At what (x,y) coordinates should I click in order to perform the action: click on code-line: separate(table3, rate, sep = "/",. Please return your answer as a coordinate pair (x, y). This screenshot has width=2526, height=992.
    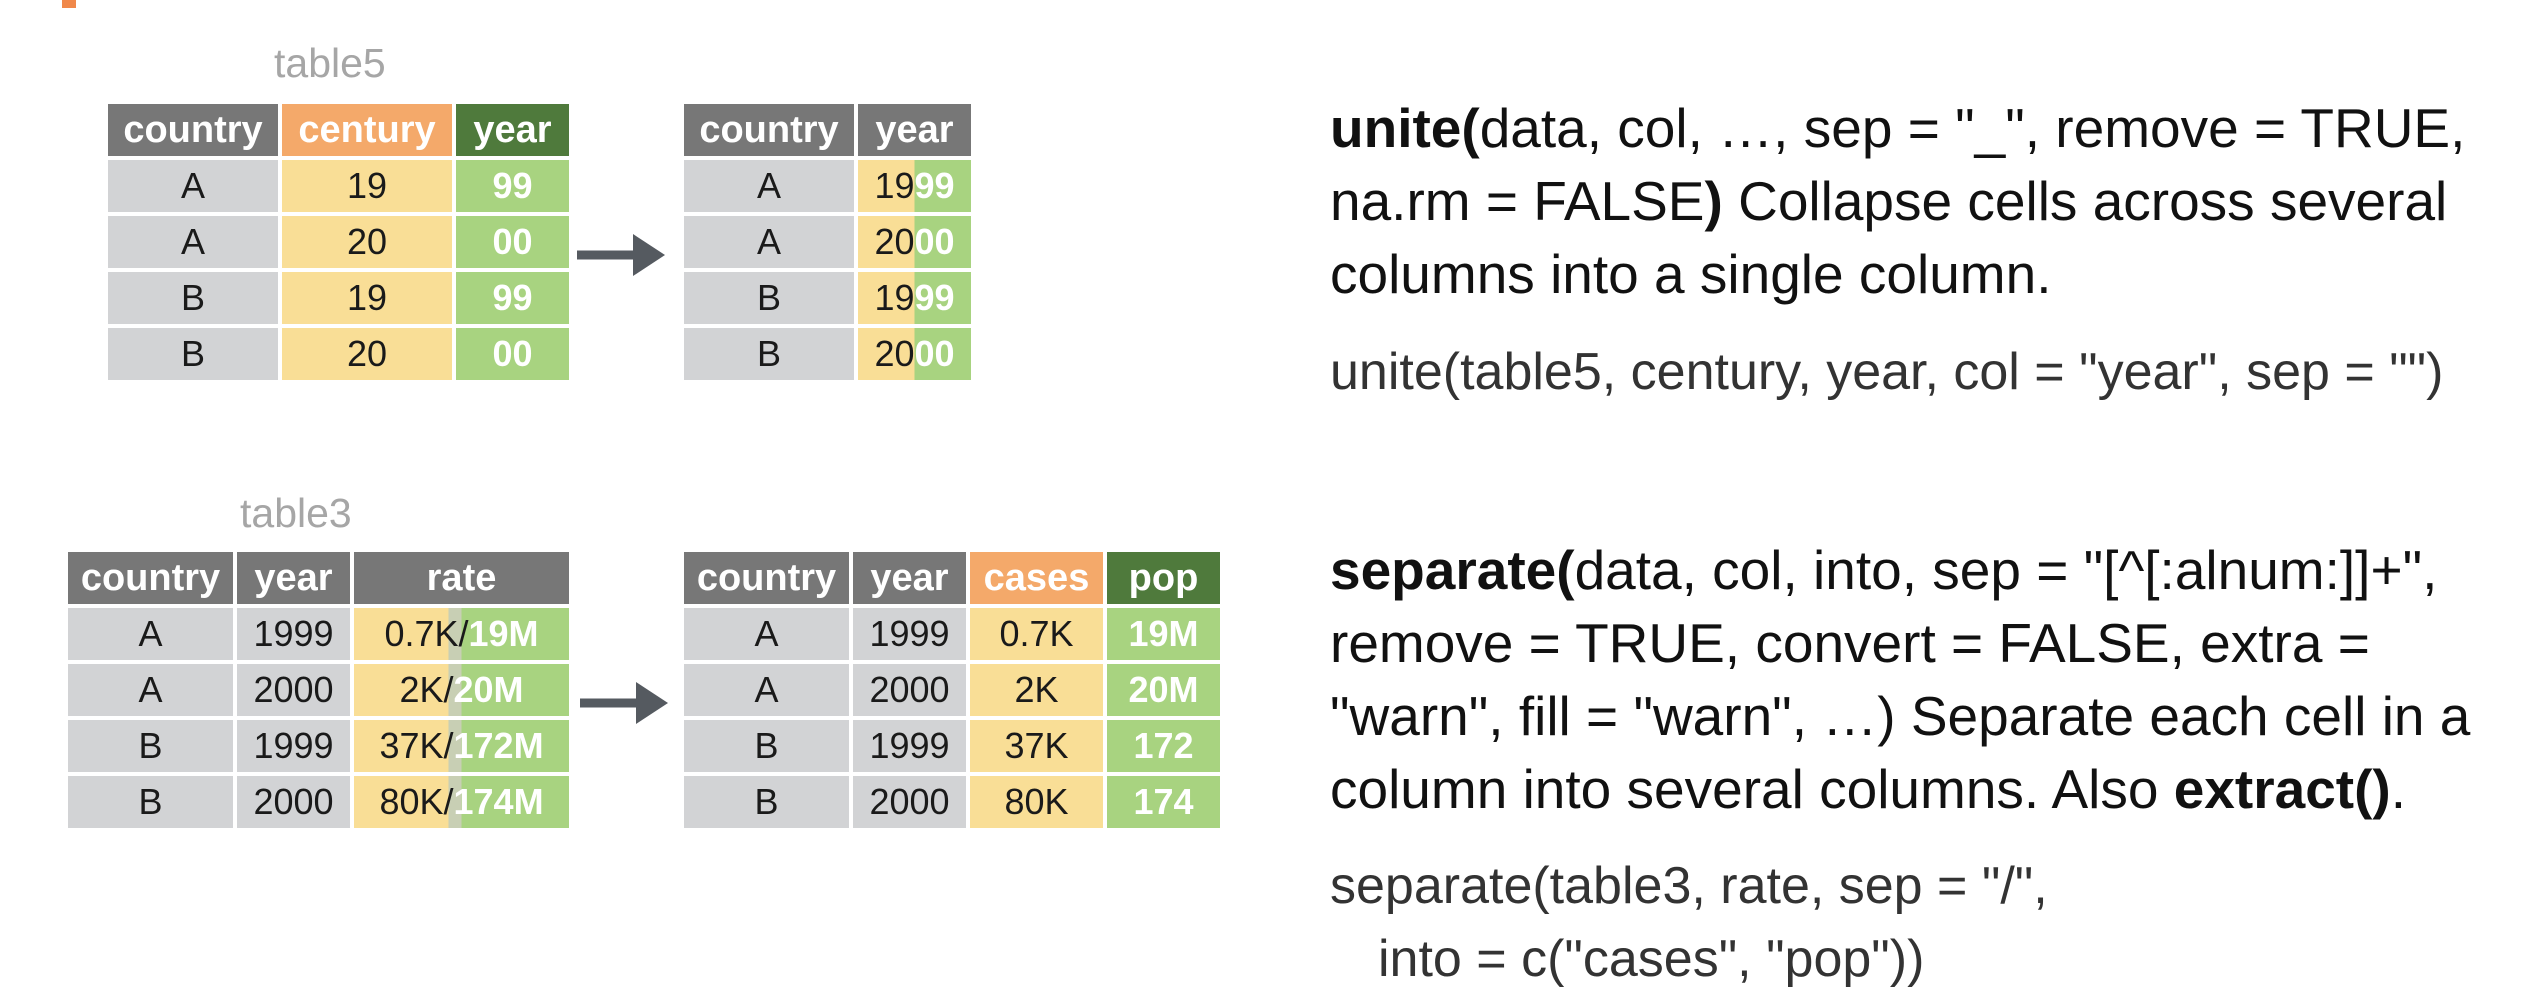
    Looking at the image, I should click on (1689, 886).